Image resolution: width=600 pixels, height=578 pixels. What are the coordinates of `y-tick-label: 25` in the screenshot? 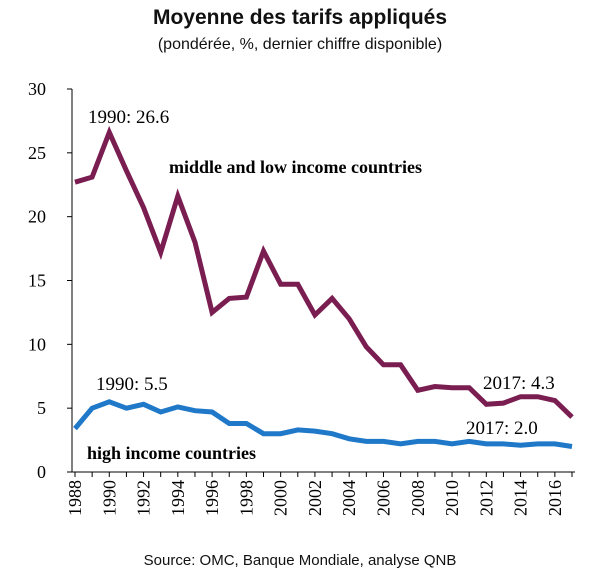 It's located at (37, 153).